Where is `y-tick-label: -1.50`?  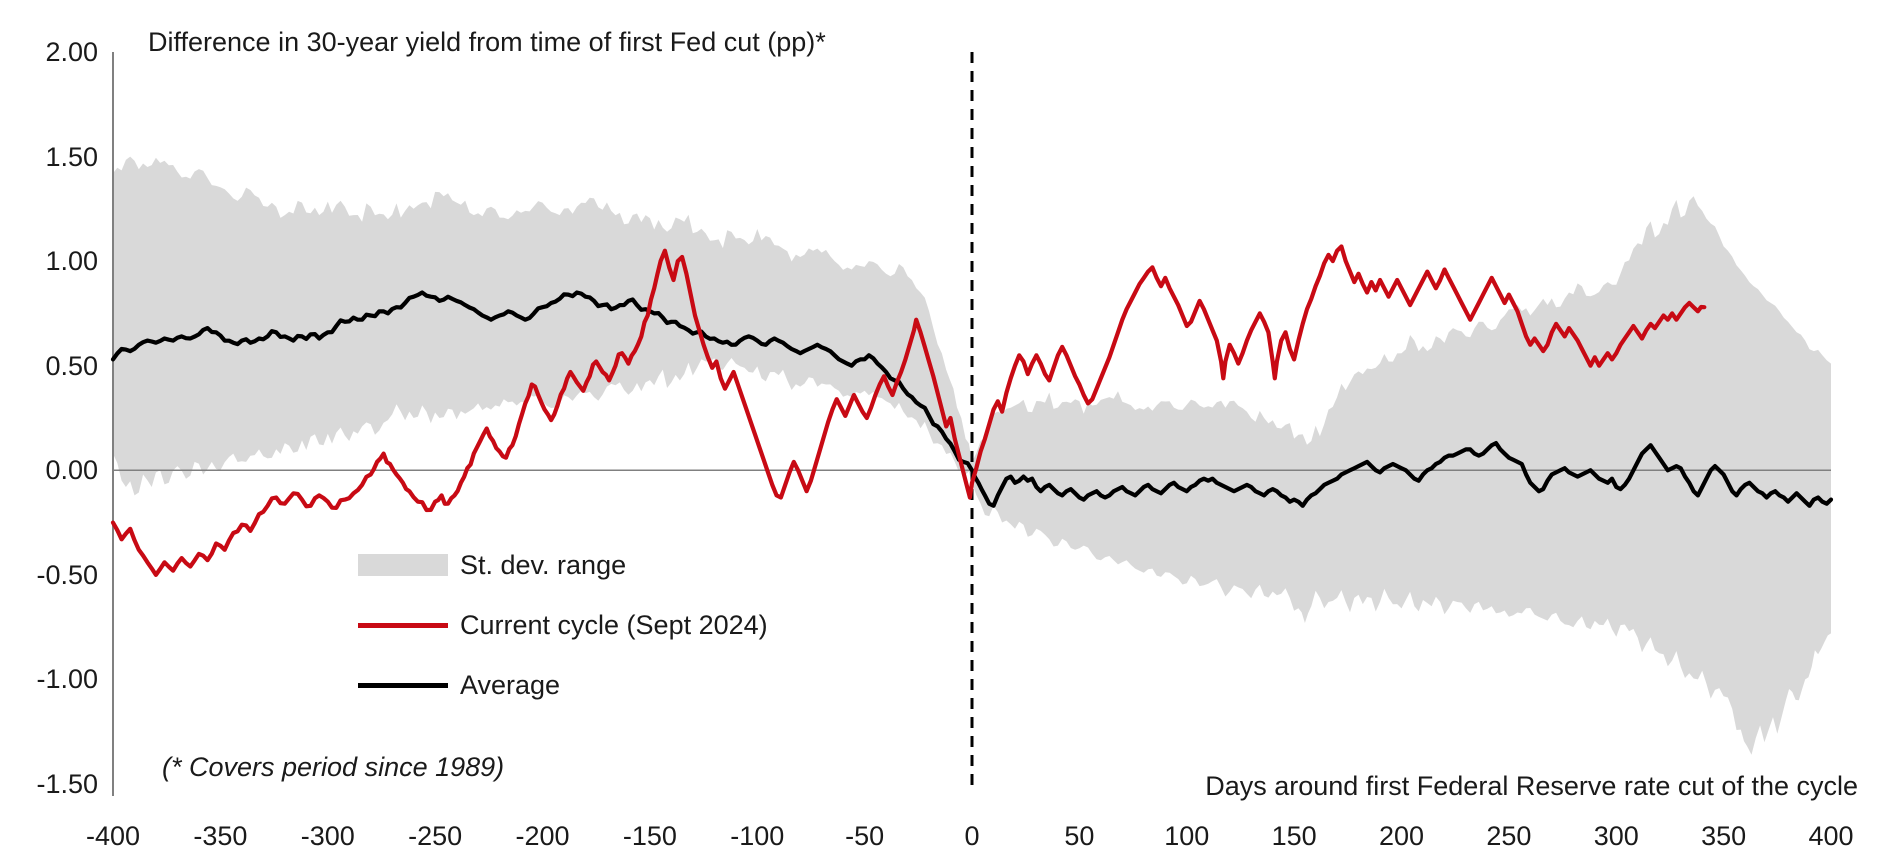
y-tick-label: -1.50 is located at coordinates (67, 784).